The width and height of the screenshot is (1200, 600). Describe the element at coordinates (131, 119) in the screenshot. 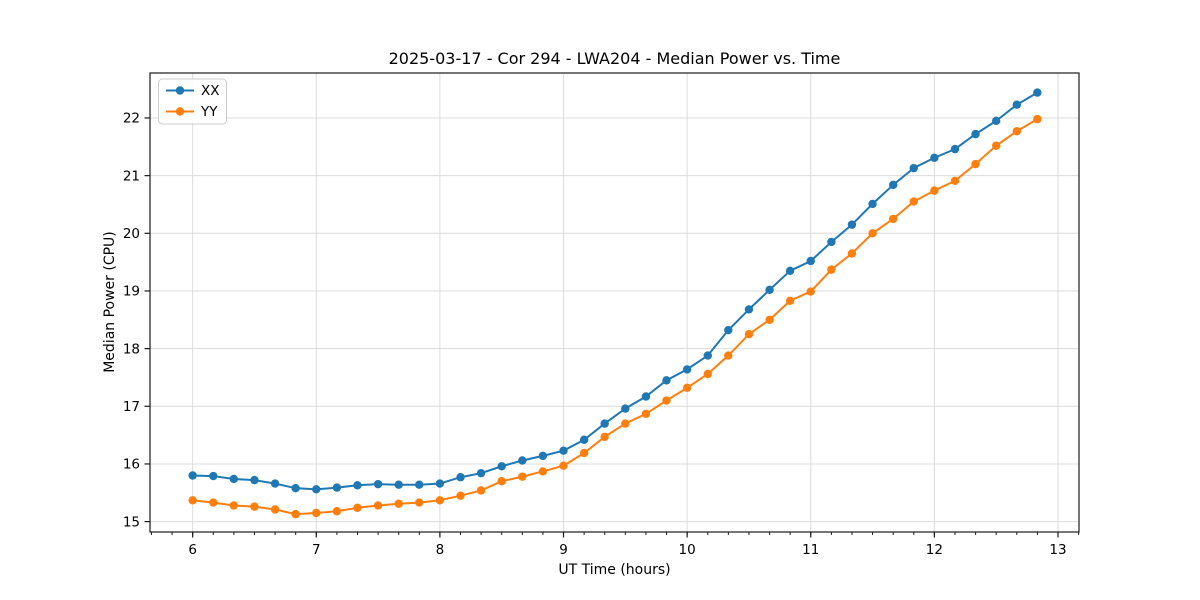

I see `y-tick-label: 22` at that location.